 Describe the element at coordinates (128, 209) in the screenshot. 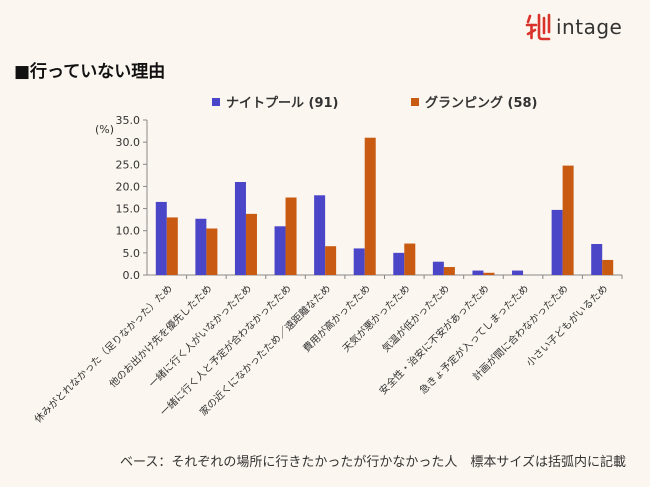

I see `y-tick-label: 15.0` at that location.